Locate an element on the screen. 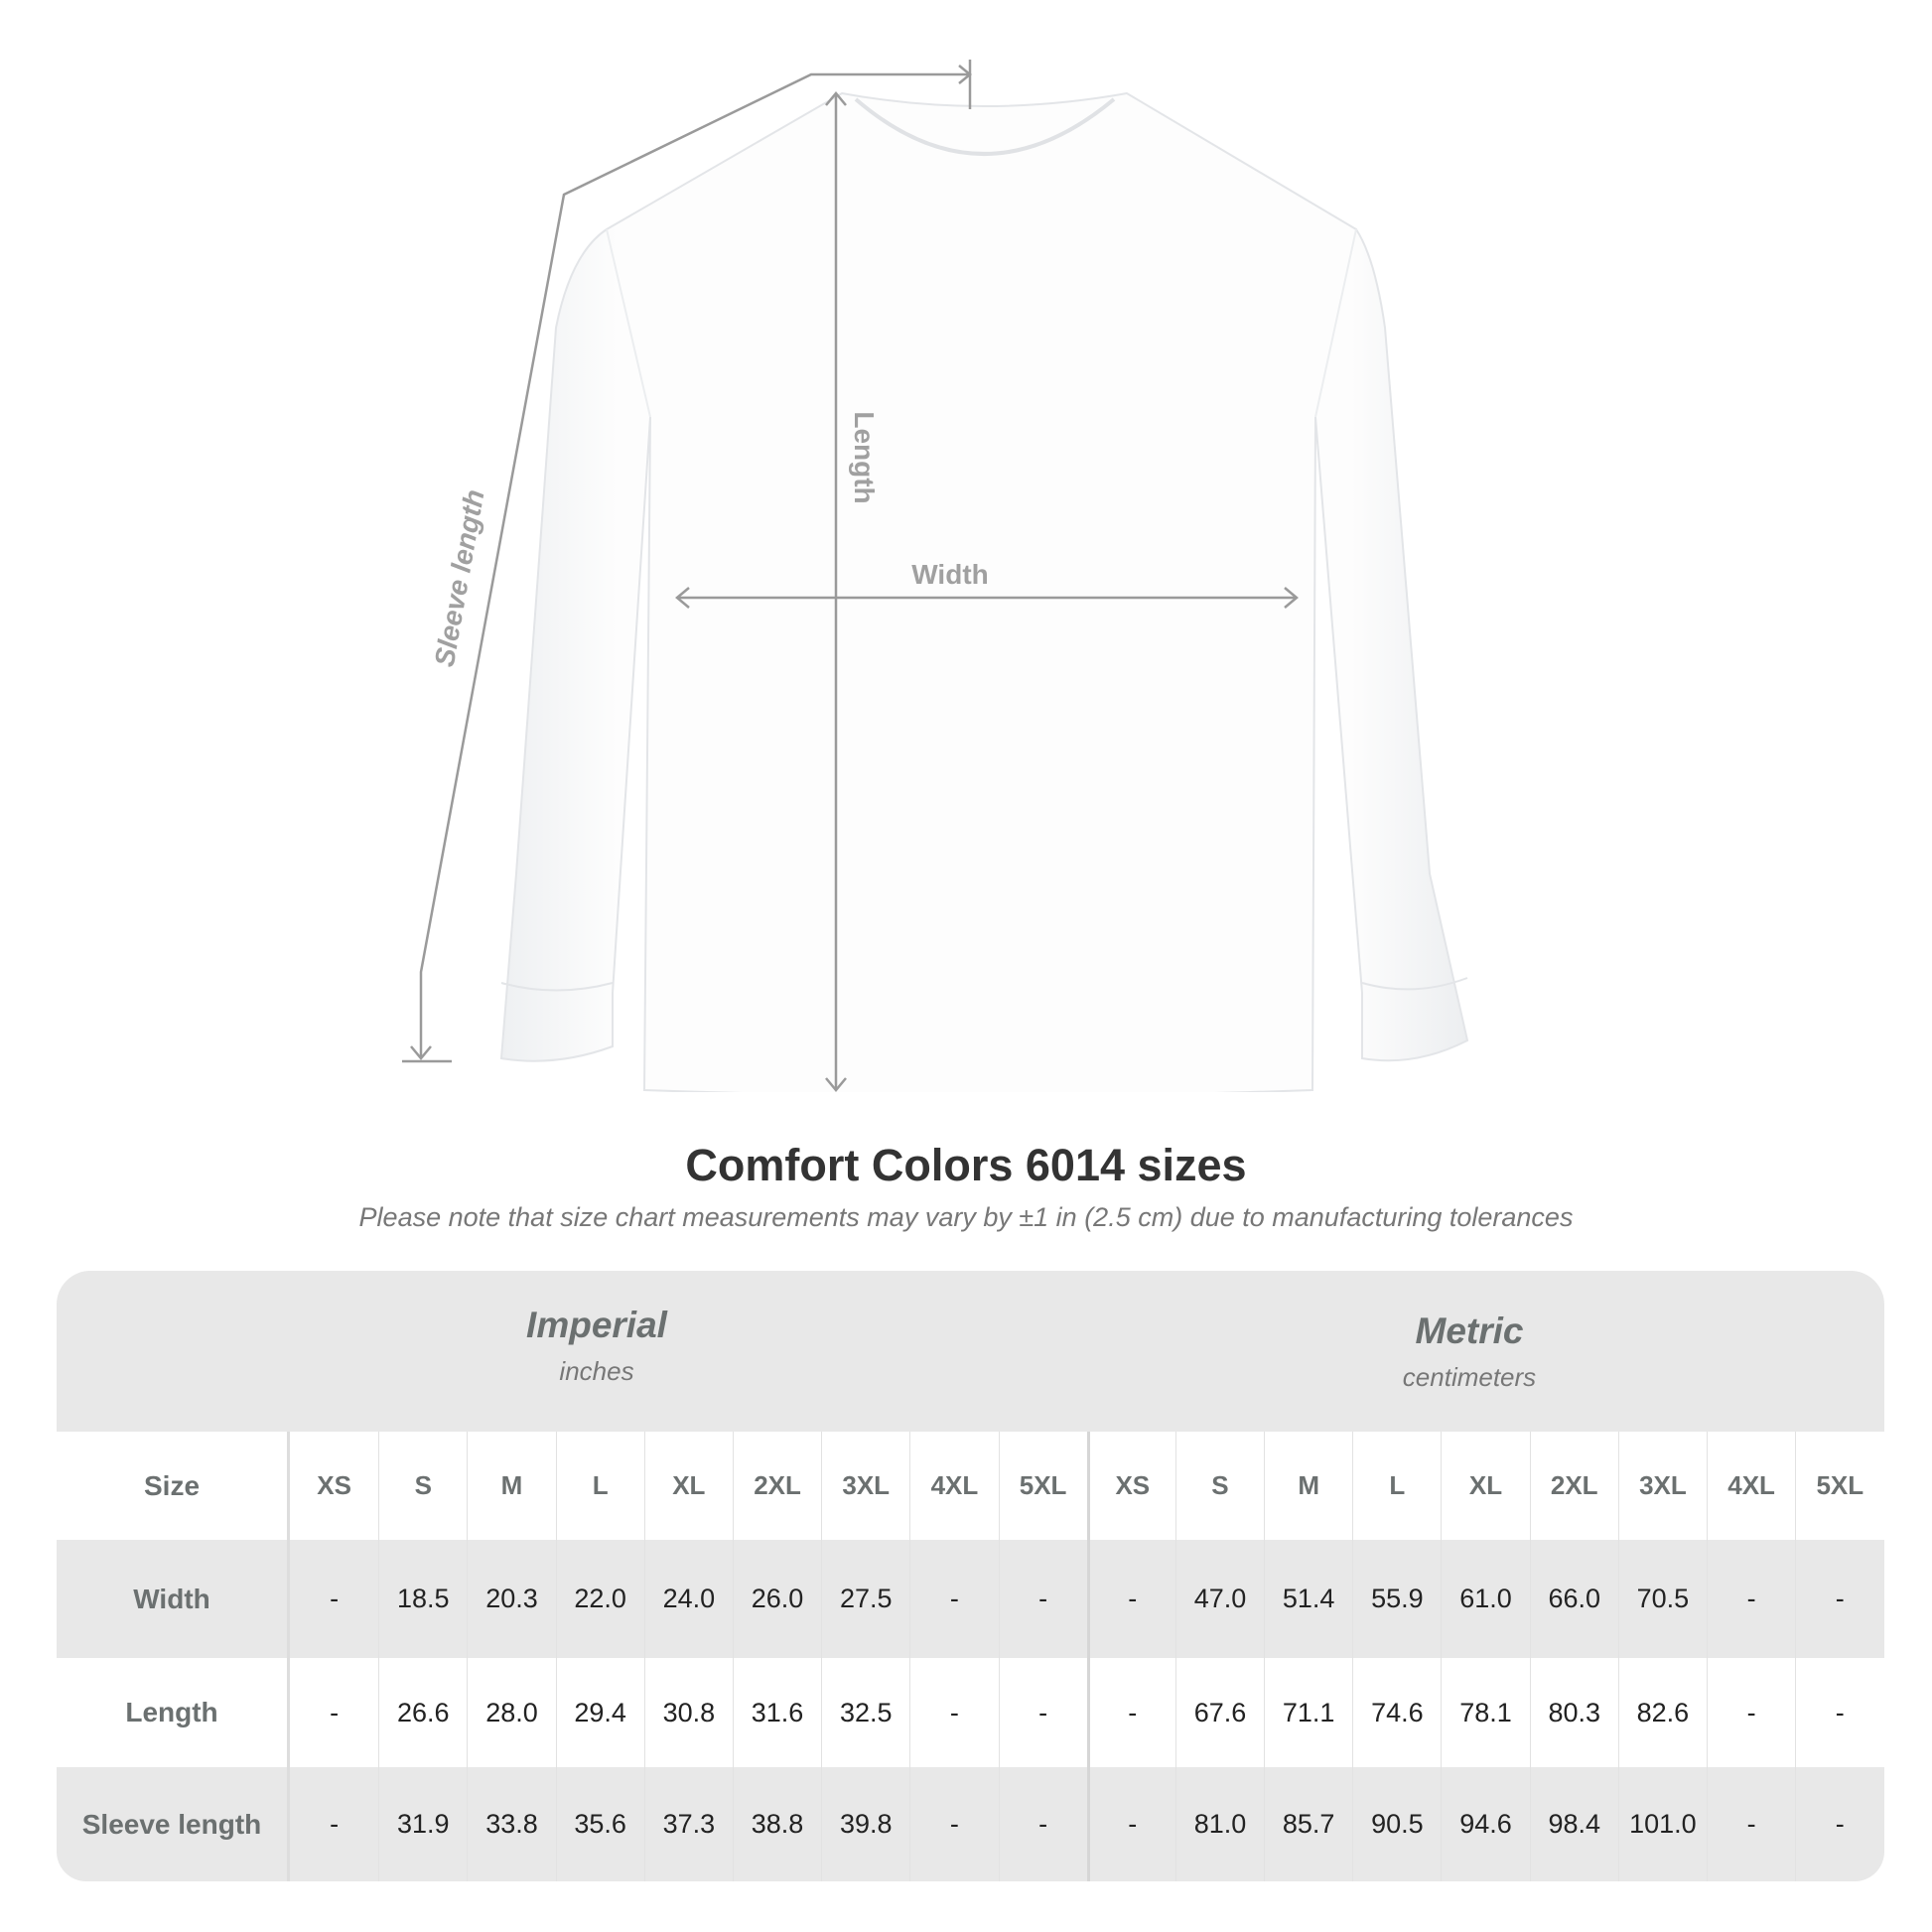 Image resolution: width=1932 pixels, height=1932 pixels. value-cell: 33.8 is located at coordinates (511, 1824).